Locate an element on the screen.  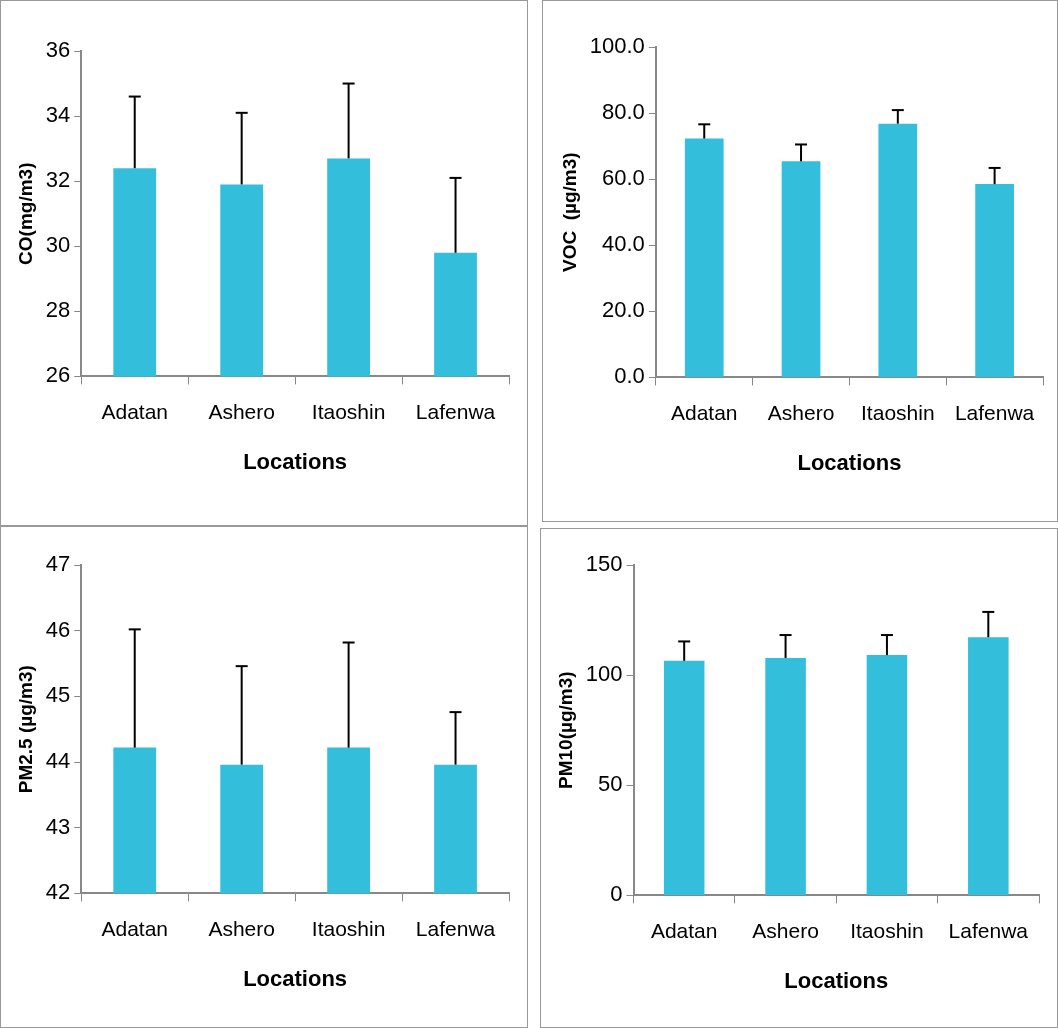
y-tick-label: 50 is located at coordinates (610, 784).